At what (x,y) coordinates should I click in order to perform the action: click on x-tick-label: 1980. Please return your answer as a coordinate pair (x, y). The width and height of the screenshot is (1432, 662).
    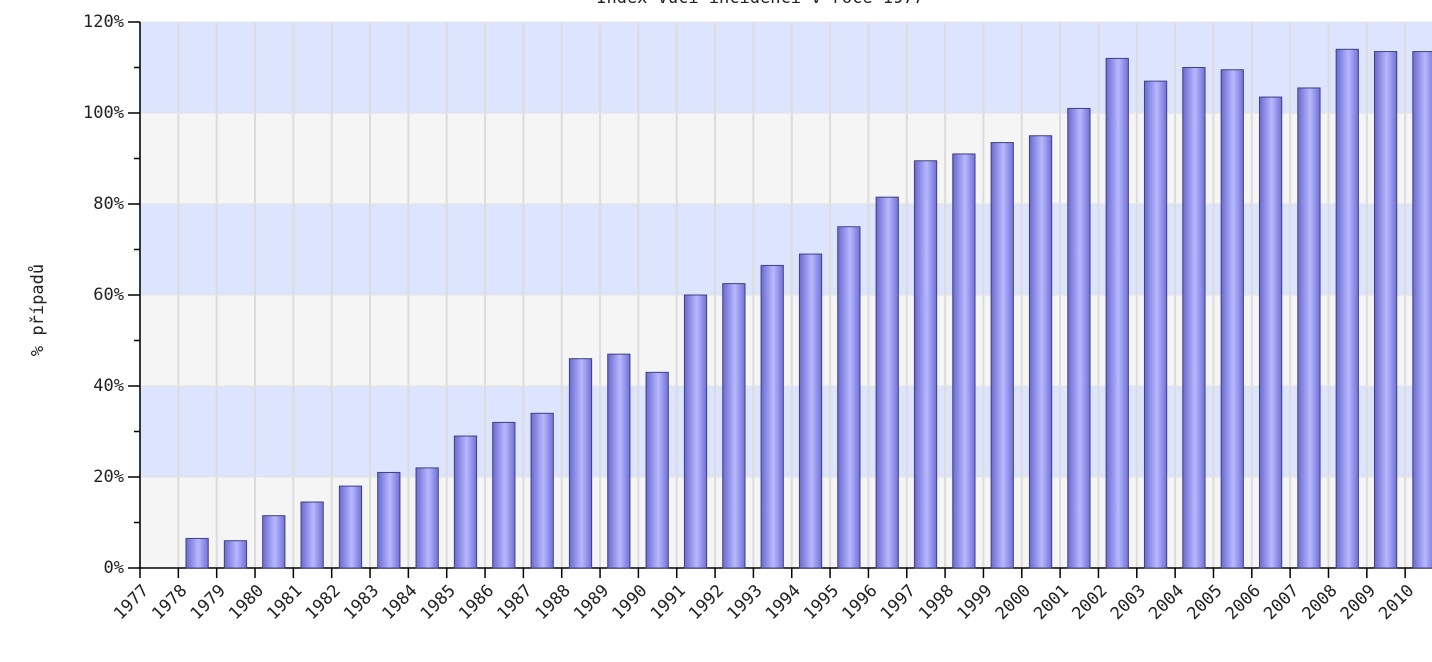
    Looking at the image, I should click on (246, 602).